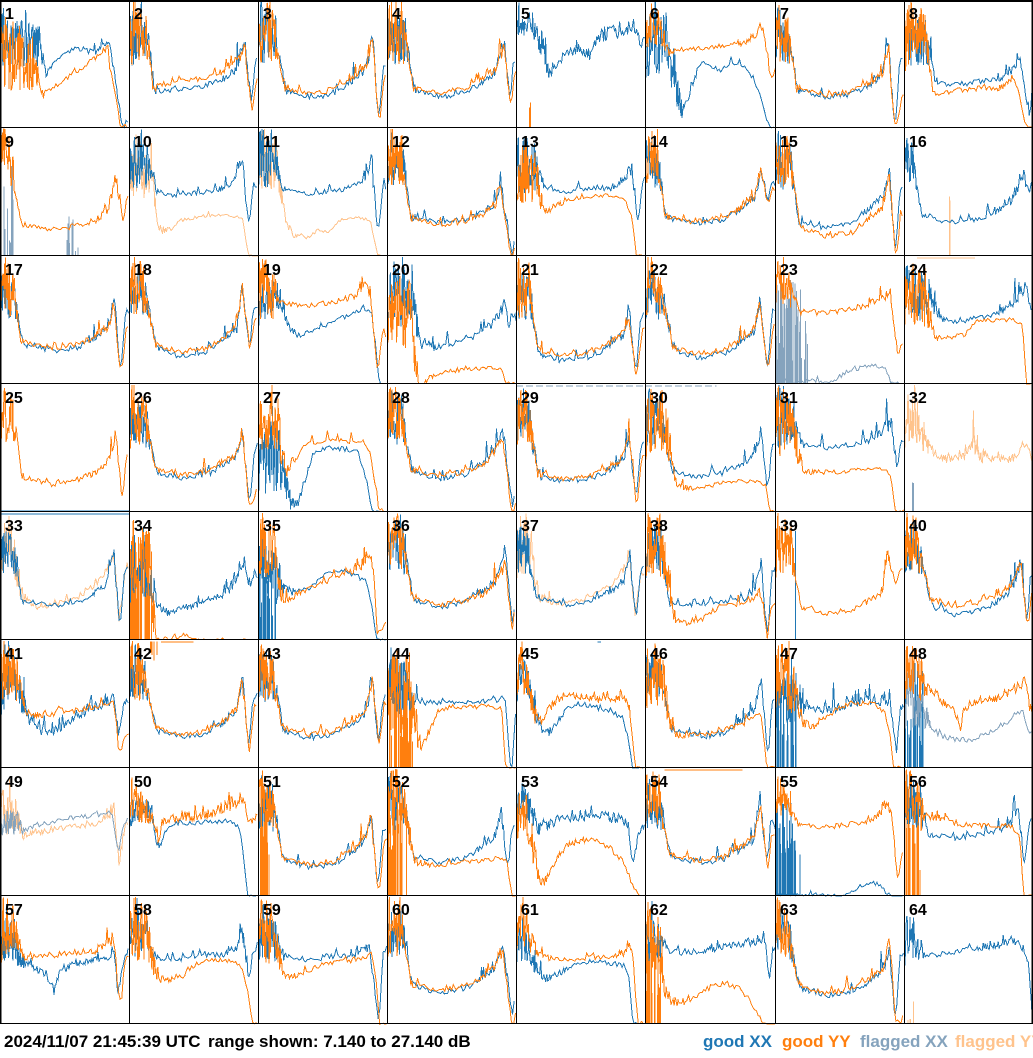 This screenshot has height=1058, width=1033. I want to click on svg-text: 14, so click(659, 142).